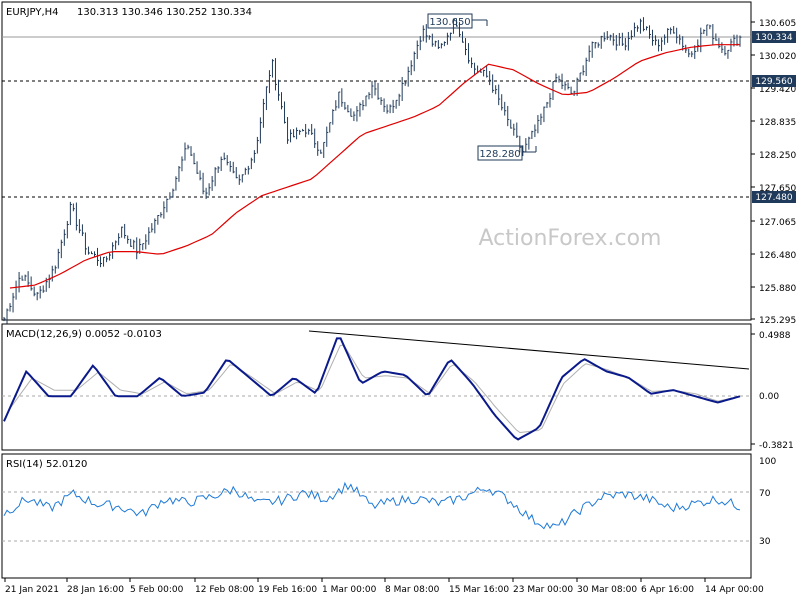  What do you see at coordinates (543, 590) in the screenshot?
I see `x-tick-label: 23 Mar 00:00` at bounding box center [543, 590].